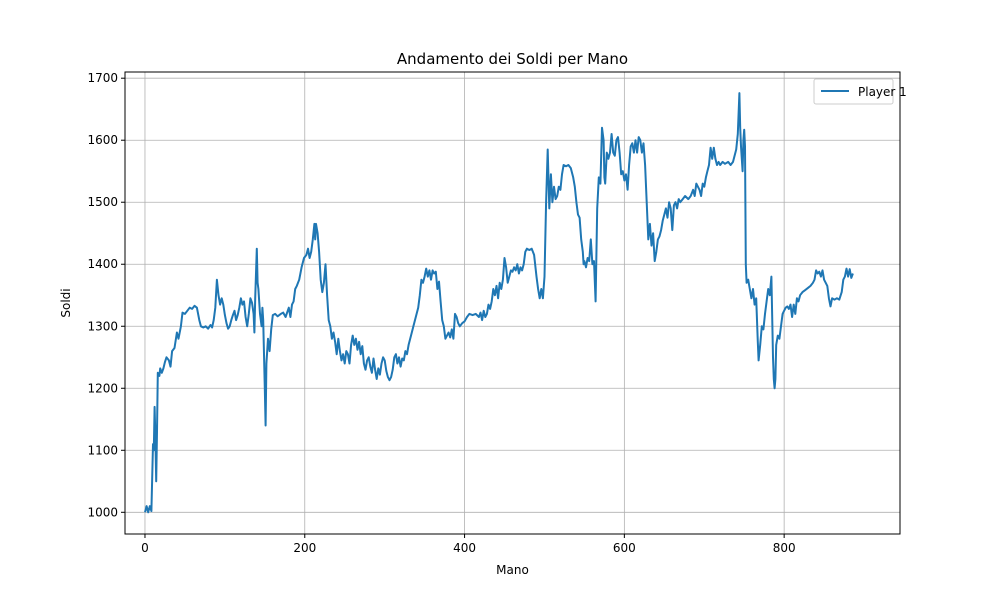 The image size is (1000, 600). I want to click on x-axis-label: Mano, so click(512, 570).